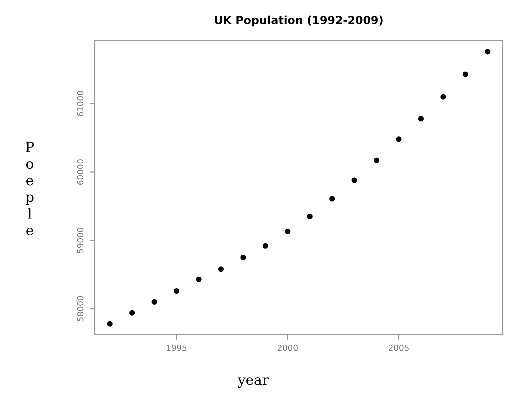 This screenshot has width=507, height=405. What do you see at coordinates (177, 348) in the screenshot?
I see `x-tick-label: 1995` at bounding box center [177, 348].